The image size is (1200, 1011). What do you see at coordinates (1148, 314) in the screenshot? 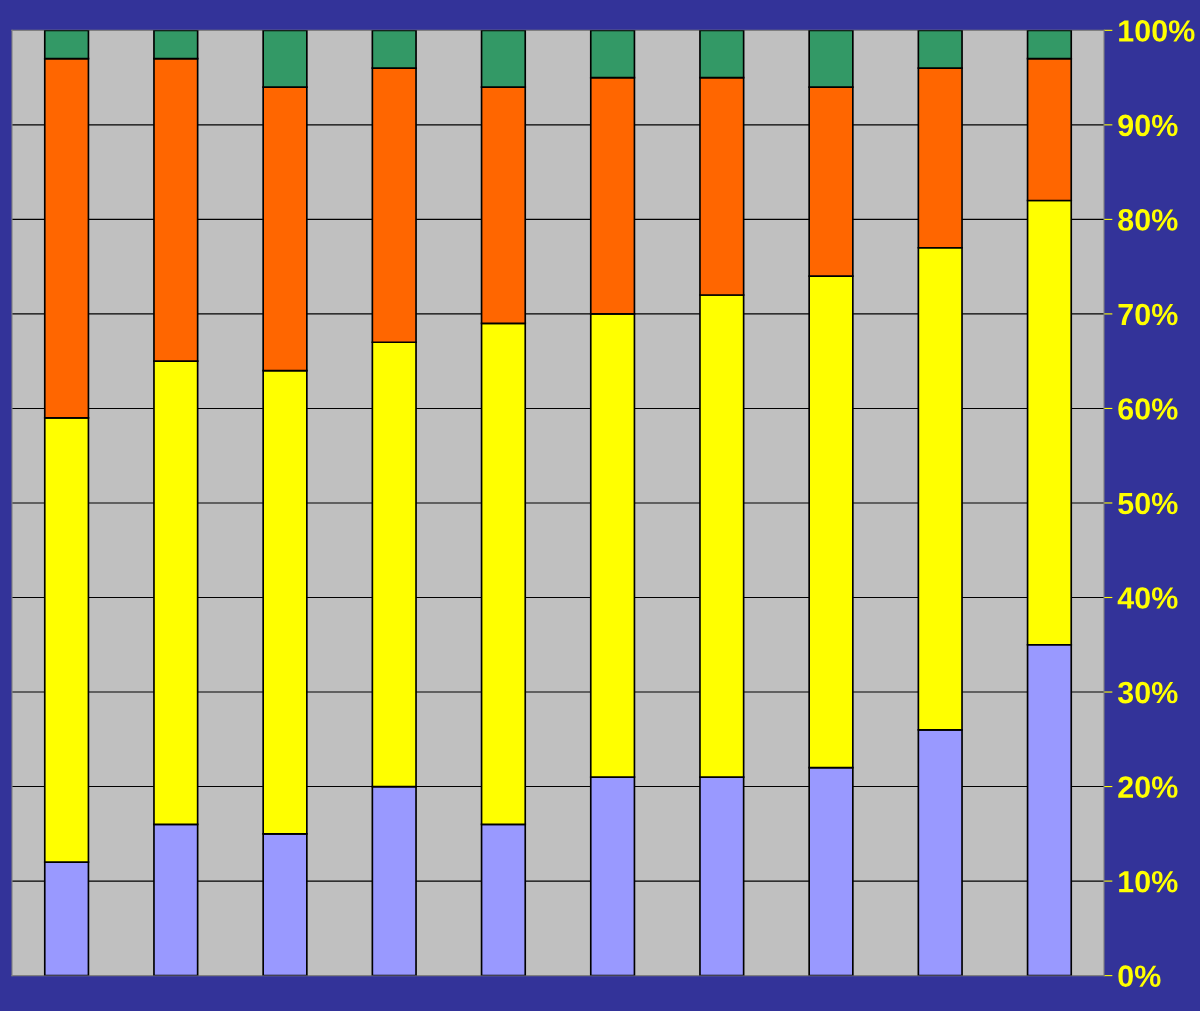
I see `y-tick-label: 70%` at bounding box center [1148, 314].